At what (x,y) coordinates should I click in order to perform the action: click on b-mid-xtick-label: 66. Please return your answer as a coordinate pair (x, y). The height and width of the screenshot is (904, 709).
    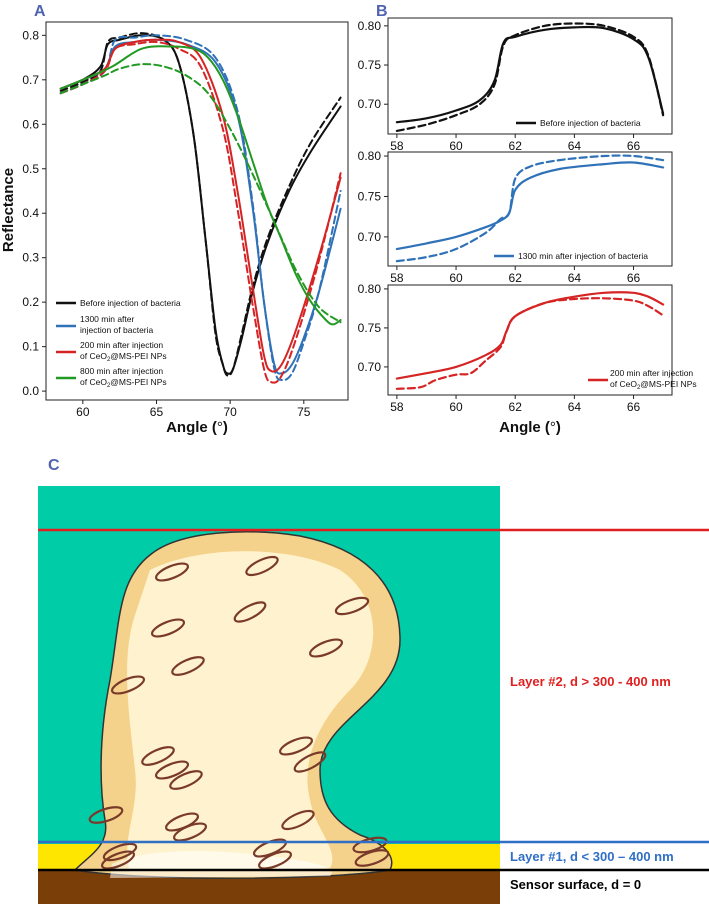
    Looking at the image, I should click on (634, 278).